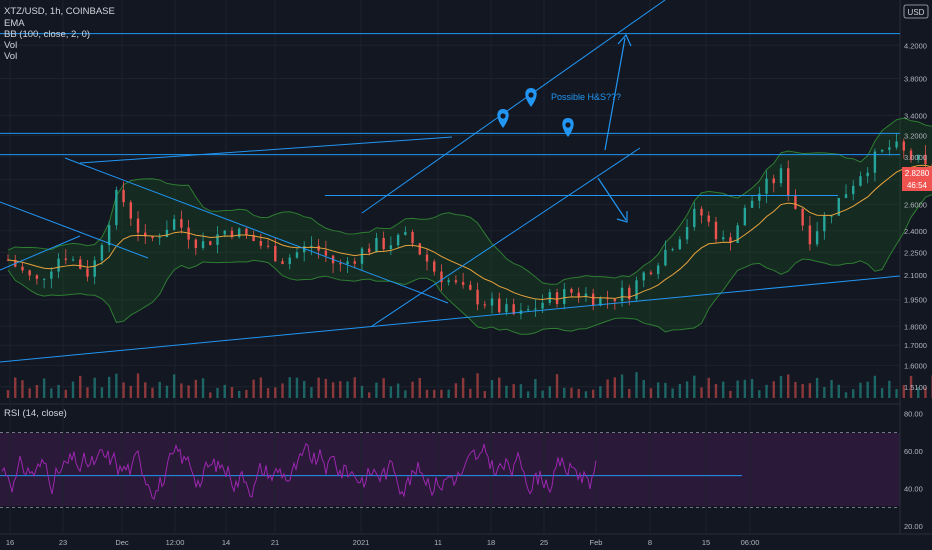 Image resolution: width=932 pixels, height=550 pixels. What do you see at coordinates (915, 45) in the screenshot?
I see `y-tick-label: 4.2000` at bounding box center [915, 45].